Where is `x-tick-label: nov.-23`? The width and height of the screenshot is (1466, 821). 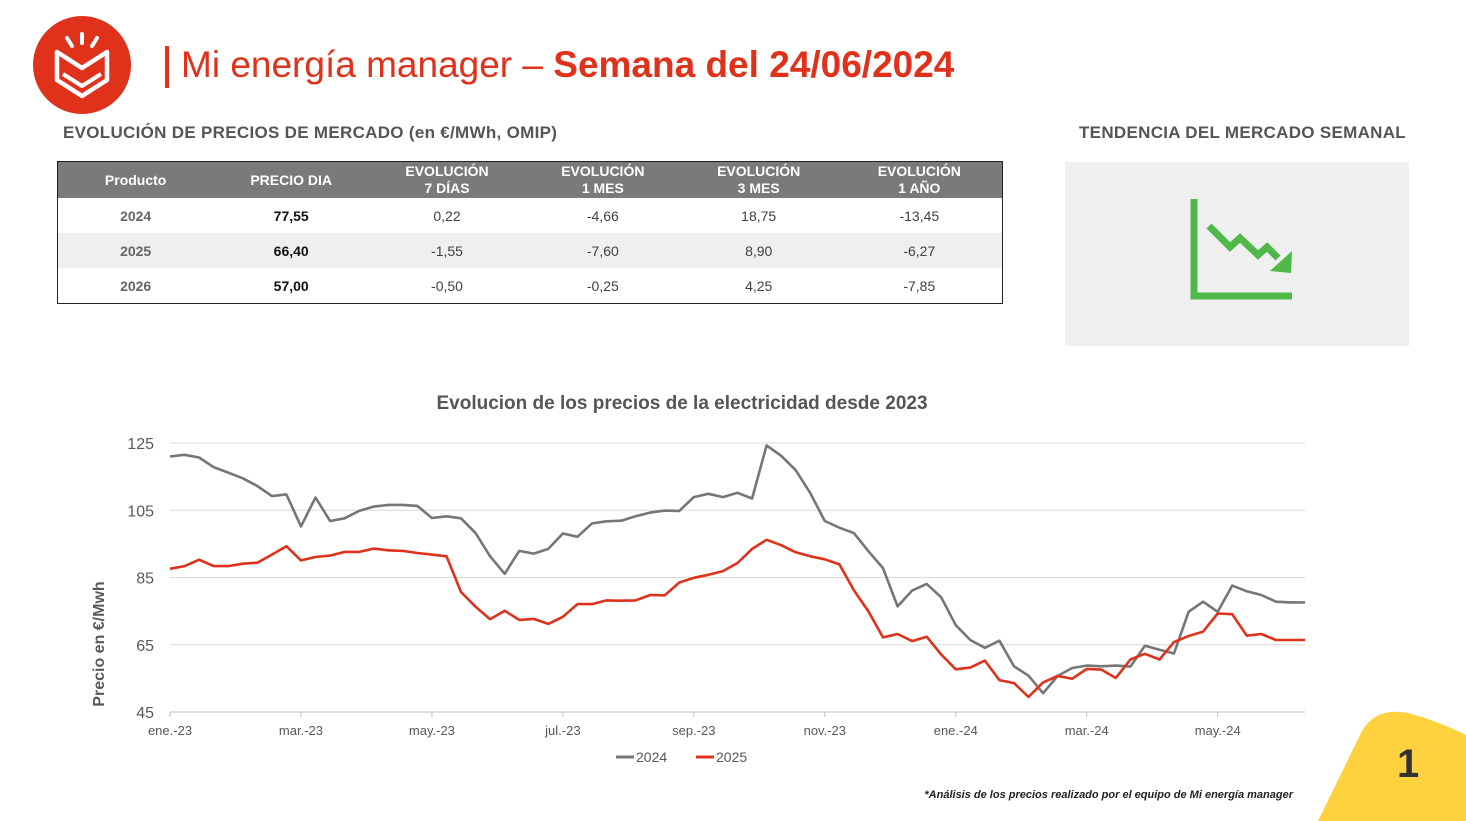
x-tick-label: nov.-23 is located at coordinates (825, 730).